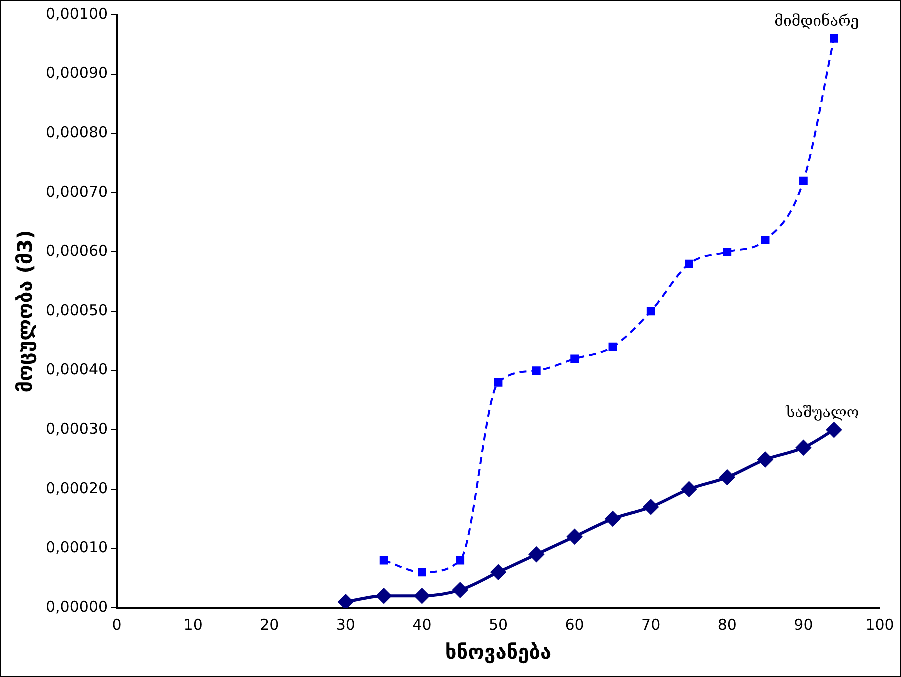 The image size is (901, 677). I want to click on x-tick-label: 10, so click(193, 625).